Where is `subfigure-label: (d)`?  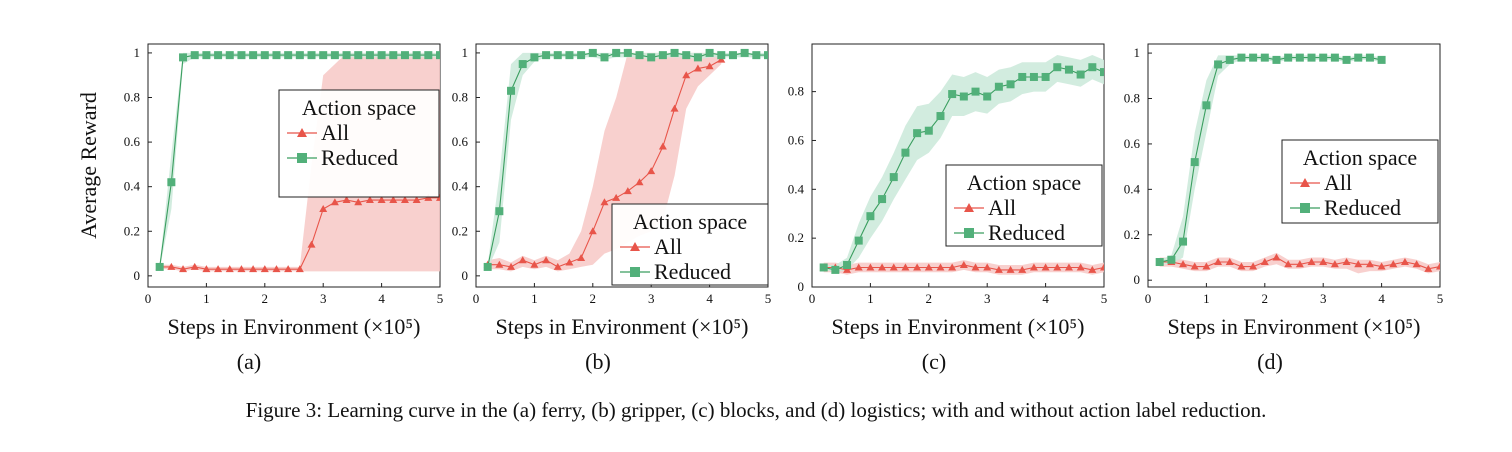 subfigure-label: (d) is located at coordinates (1270, 361).